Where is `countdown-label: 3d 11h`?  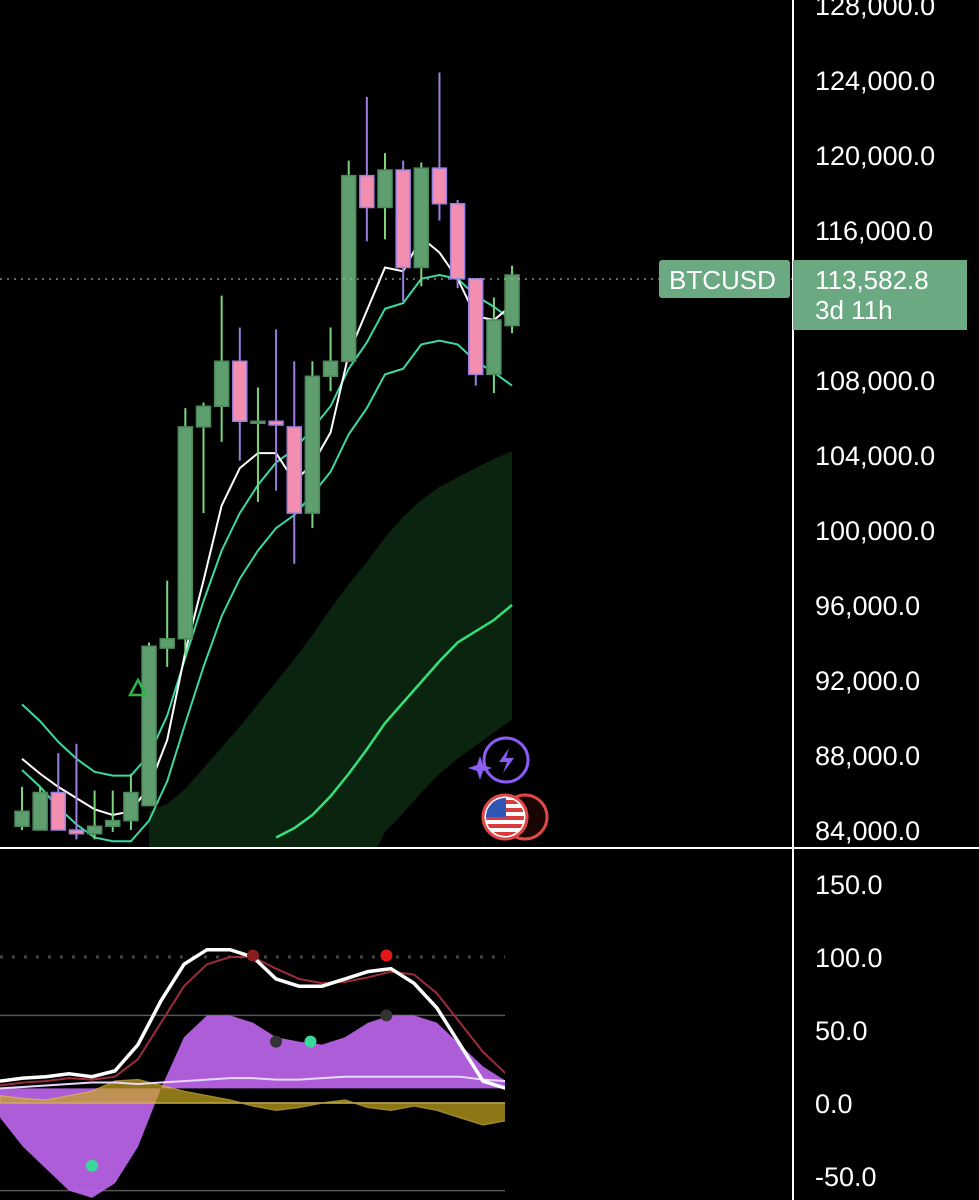
countdown-label: 3d 11h is located at coordinates (854, 310).